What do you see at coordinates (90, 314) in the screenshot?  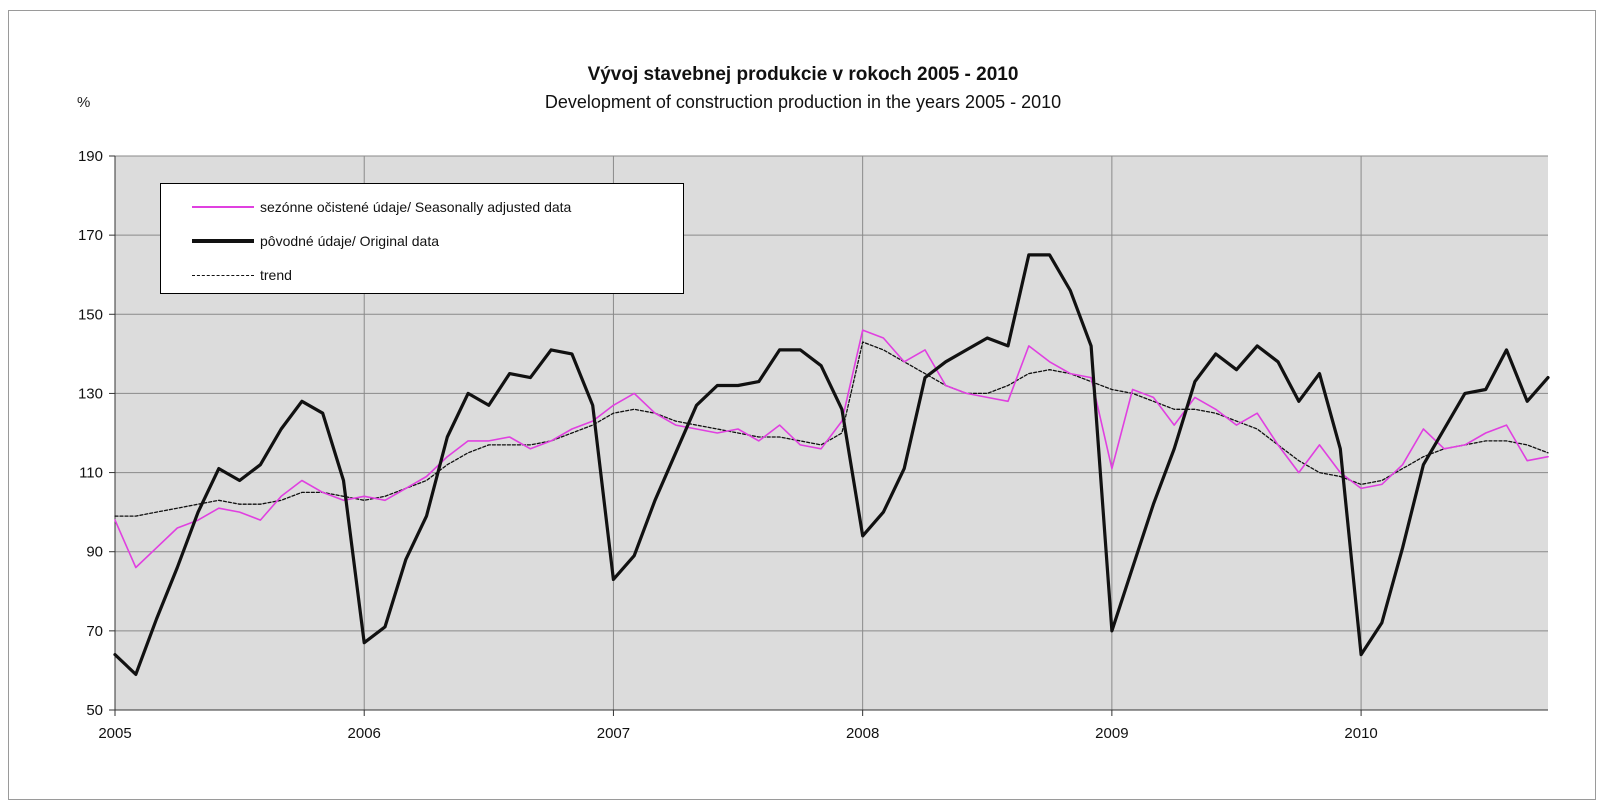 I see `y-tick-label-150: 150` at bounding box center [90, 314].